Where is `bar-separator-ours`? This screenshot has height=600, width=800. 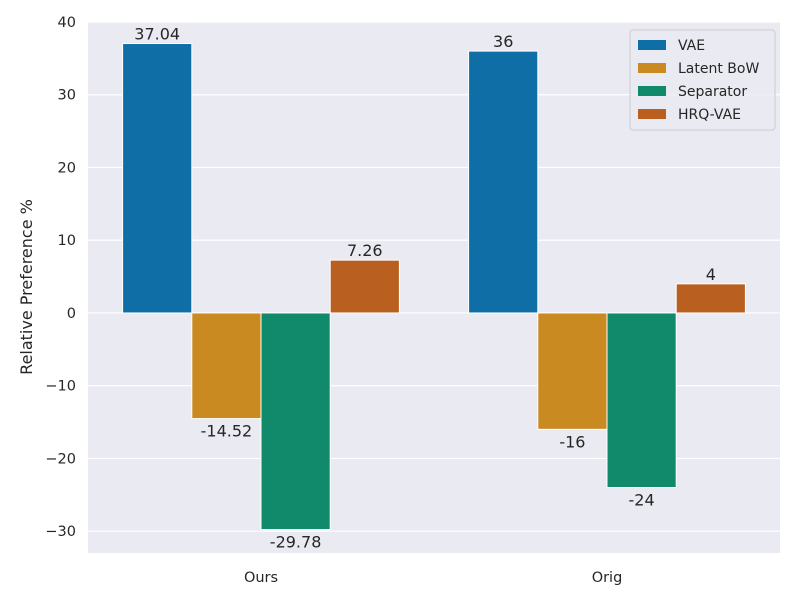 bar-separator-ours is located at coordinates (295, 421).